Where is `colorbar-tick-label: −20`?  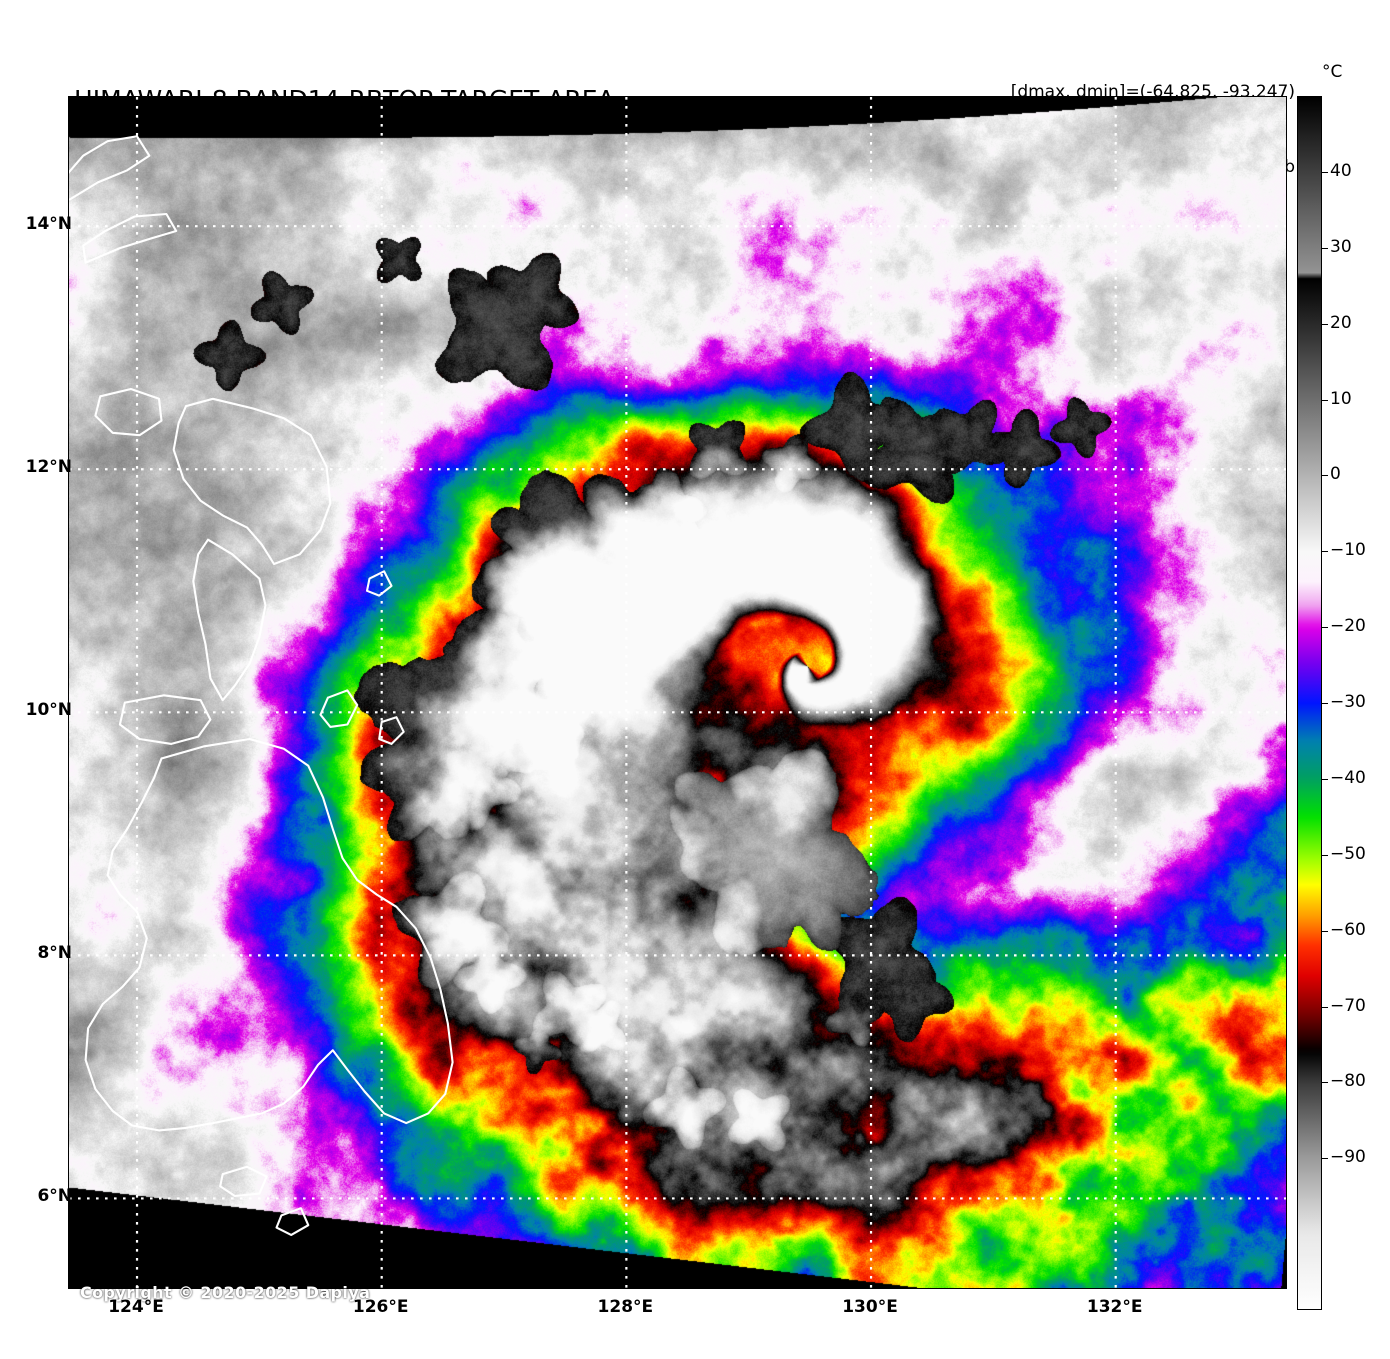
colorbar-tick-label: −20 is located at coordinates (1348, 626).